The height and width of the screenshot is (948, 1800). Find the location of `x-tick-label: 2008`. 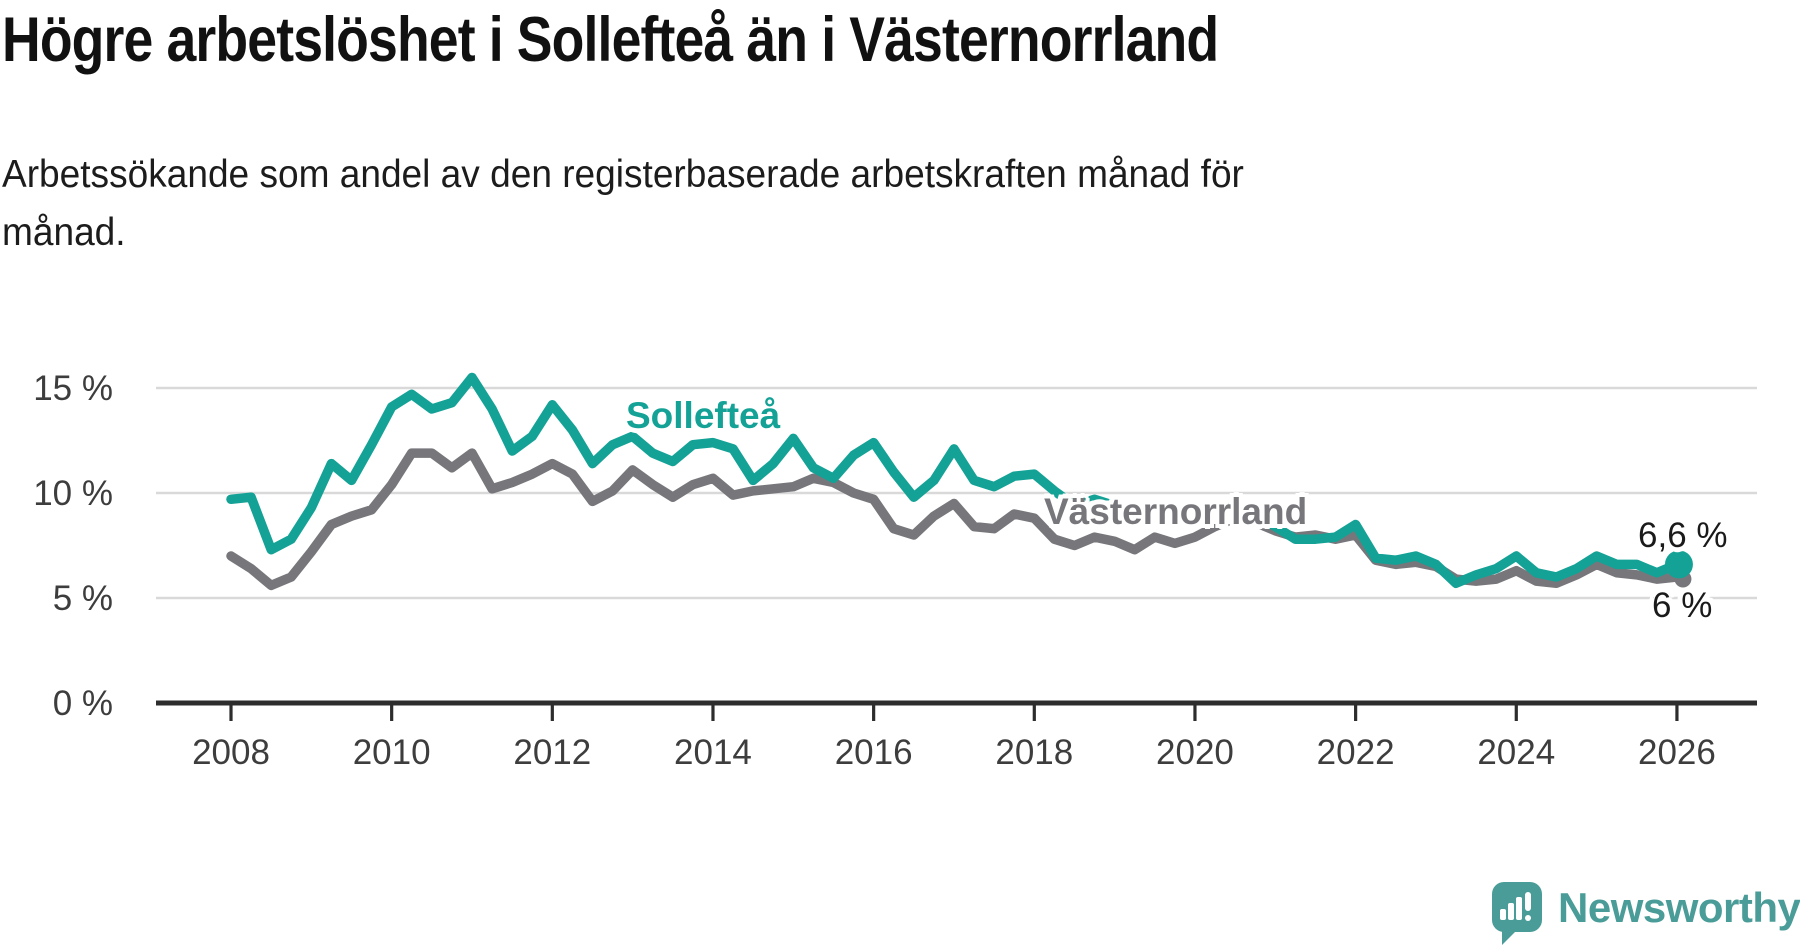

x-tick-label: 2008 is located at coordinates (231, 752).